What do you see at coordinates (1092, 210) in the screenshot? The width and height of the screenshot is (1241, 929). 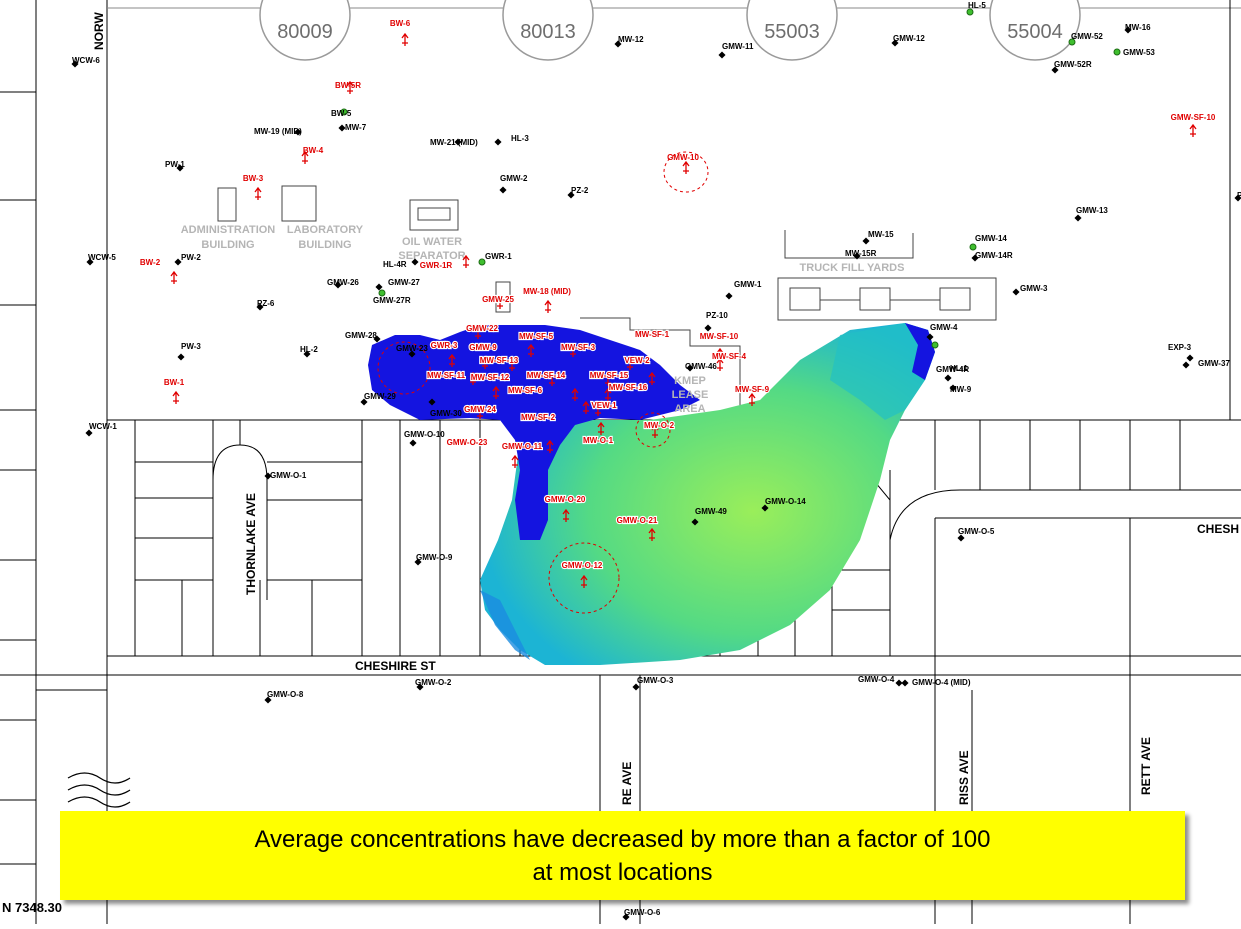 I see `well-label: GMW-13` at bounding box center [1092, 210].